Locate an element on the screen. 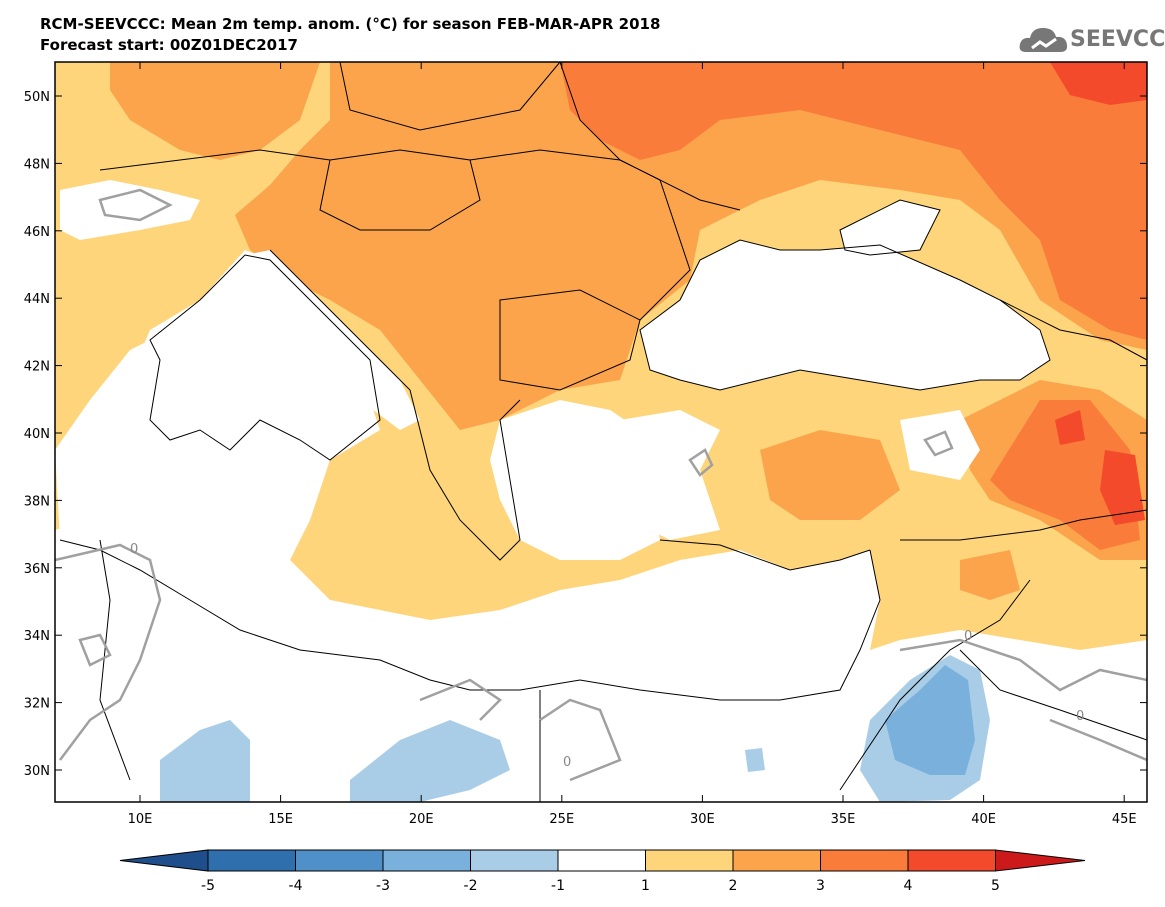 This screenshot has width=1165, height=907. sea-adriatic is located at coordinates (332, 340).